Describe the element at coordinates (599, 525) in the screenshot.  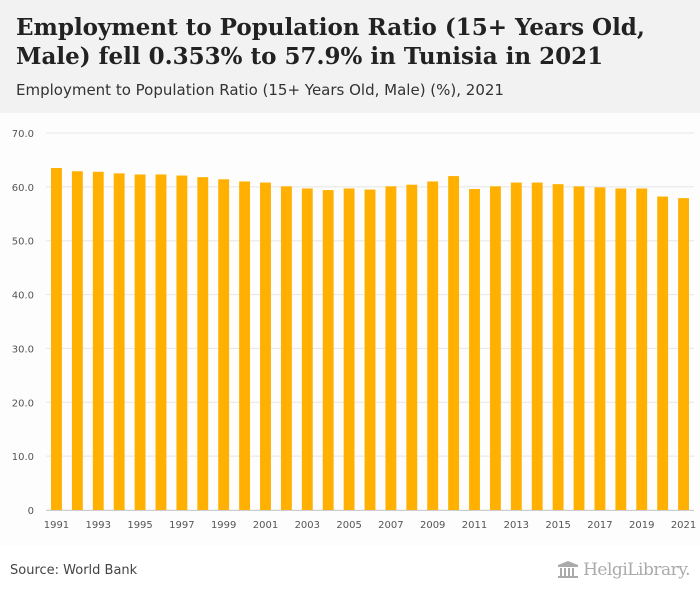
I see `x-tick-label: 2017` at that location.